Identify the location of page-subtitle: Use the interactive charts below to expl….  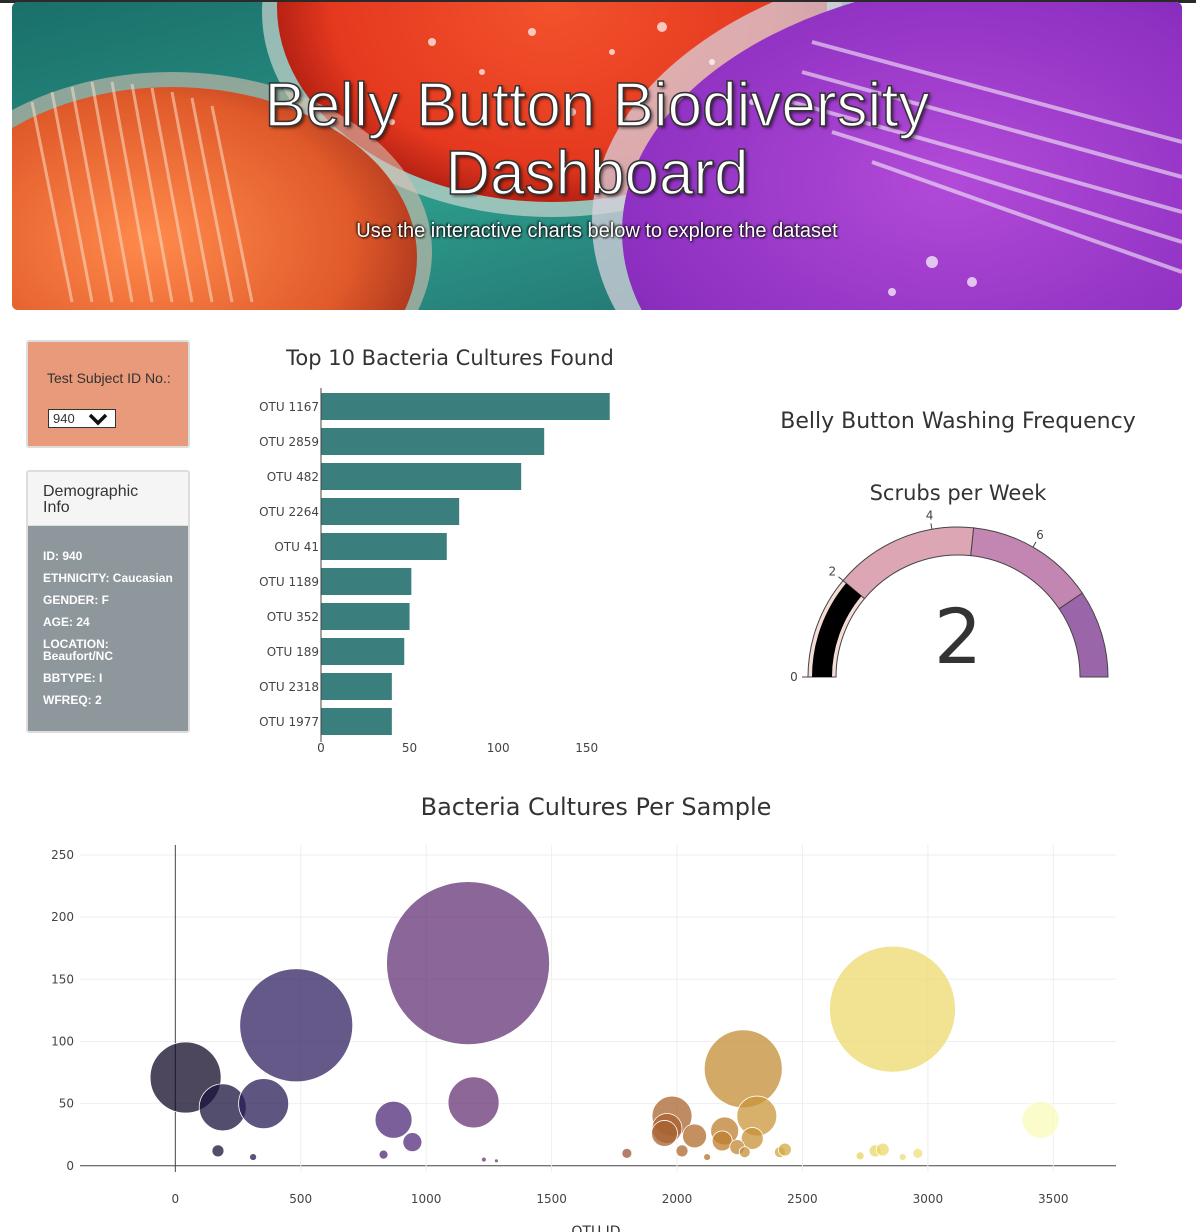
(597, 231).